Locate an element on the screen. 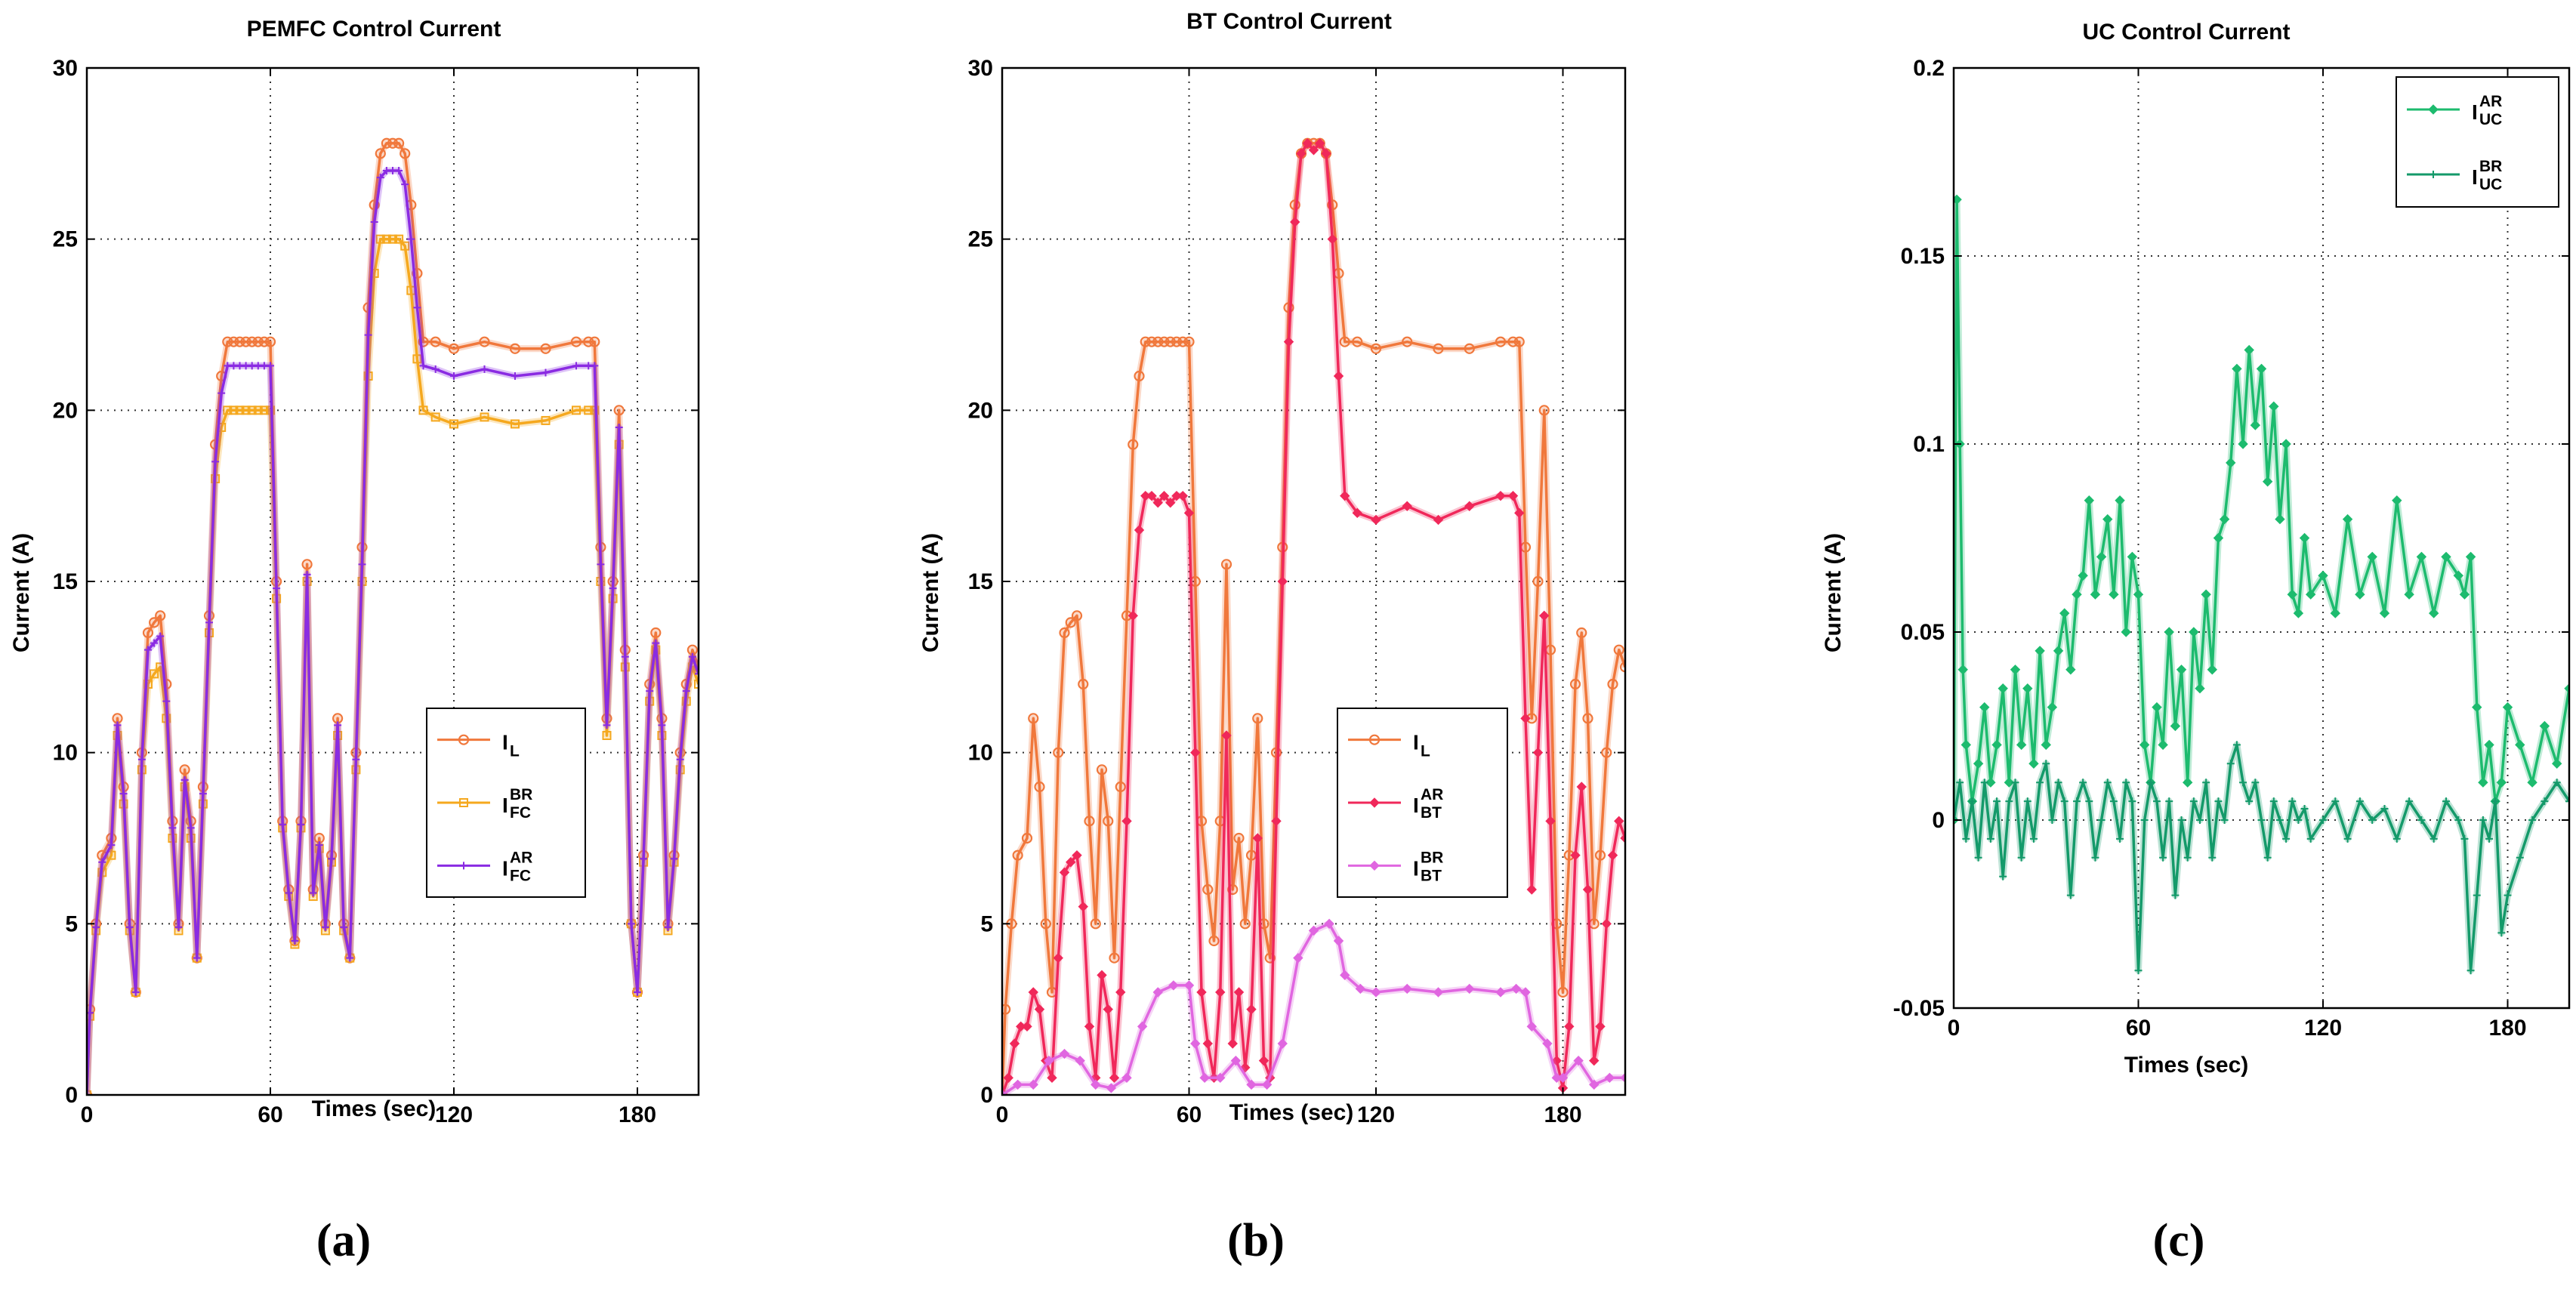 This screenshot has height=1292, width=2576. chart-title: BT Control Current is located at coordinates (1289, 21).